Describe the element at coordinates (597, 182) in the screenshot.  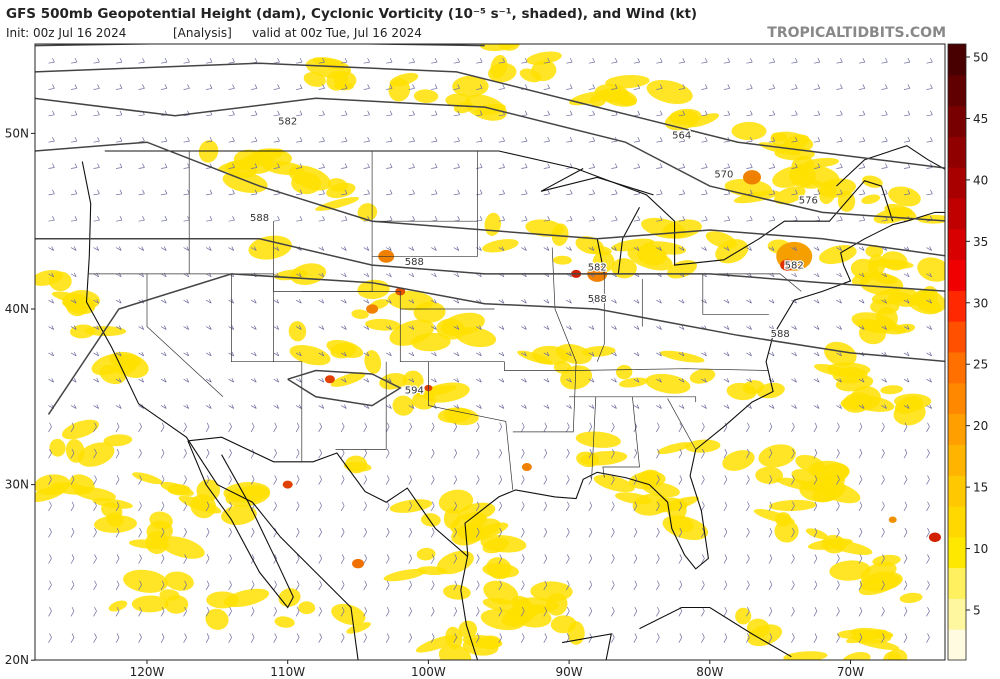
I see `coastline` at that location.